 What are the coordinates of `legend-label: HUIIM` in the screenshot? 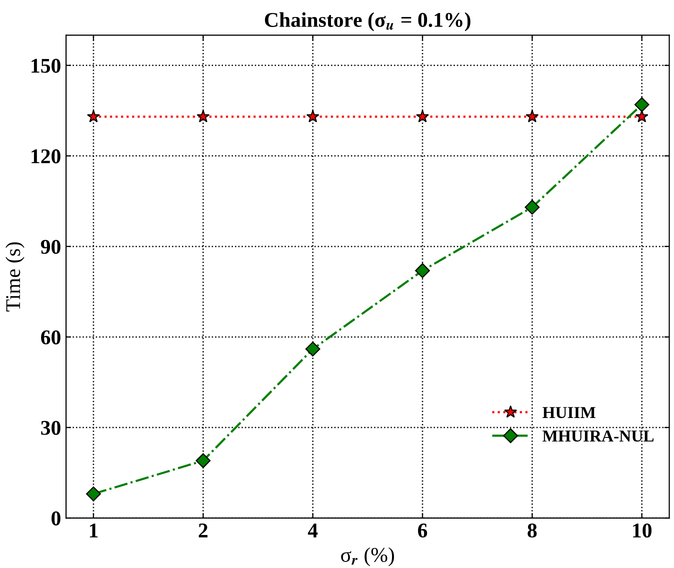 It's located at (569, 412).